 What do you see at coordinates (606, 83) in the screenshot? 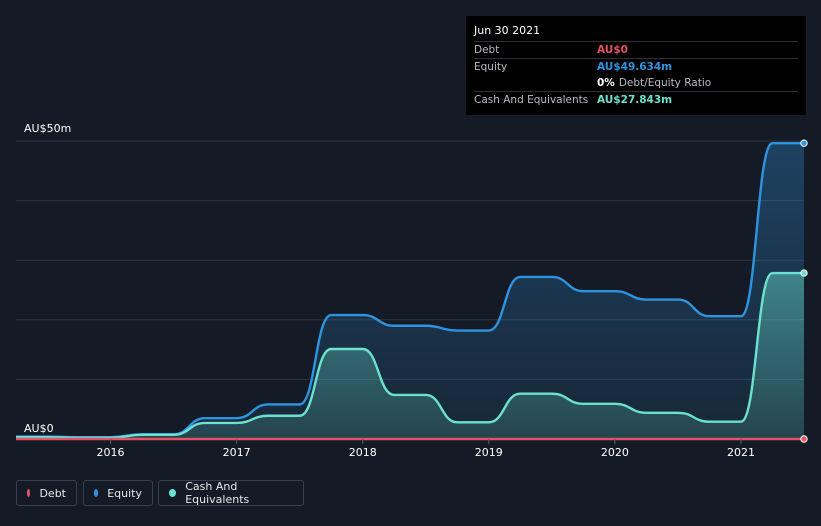
I see `tooltip-ratio-value: 0%` at bounding box center [606, 83].